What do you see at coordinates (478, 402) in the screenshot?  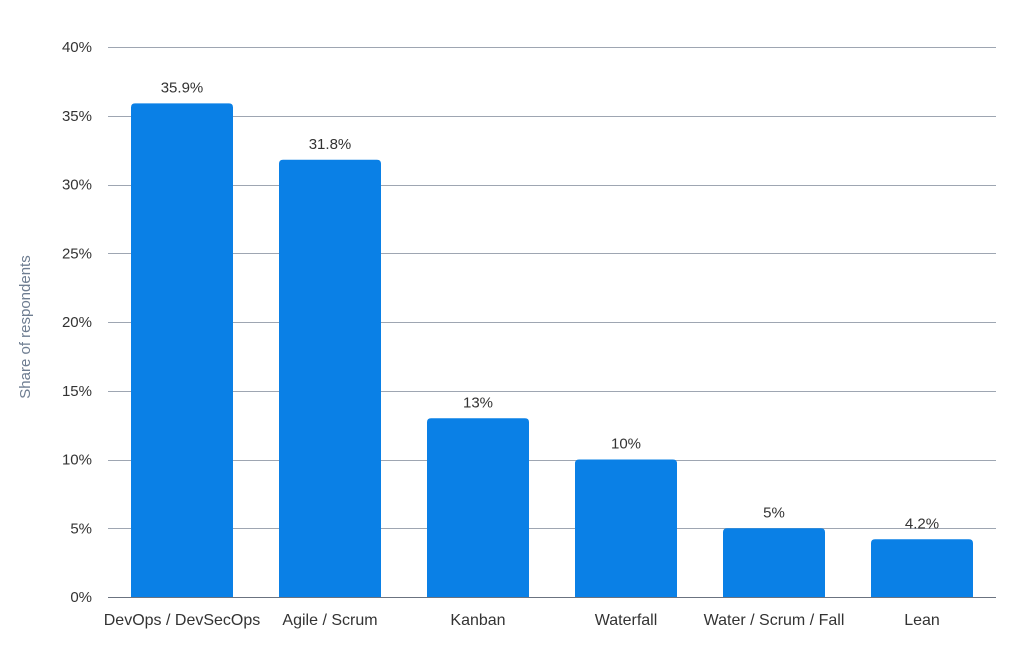 I see `data-label: 13%` at bounding box center [478, 402].